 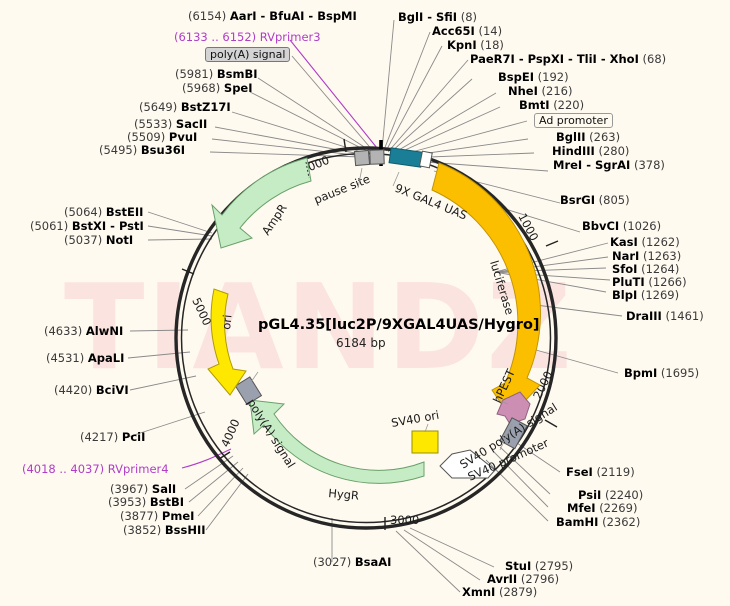 I want to click on site-label-bstz17i: (5649) BstZ17I, so click(x=185, y=107).